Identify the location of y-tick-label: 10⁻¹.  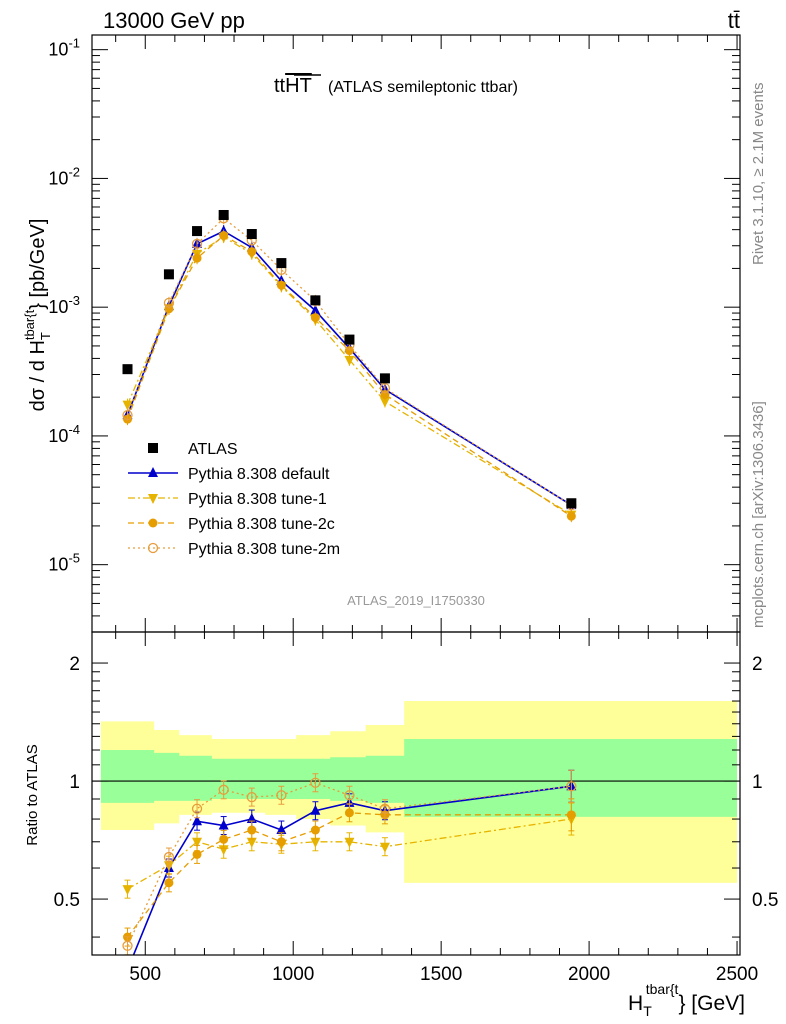
(64, 48).